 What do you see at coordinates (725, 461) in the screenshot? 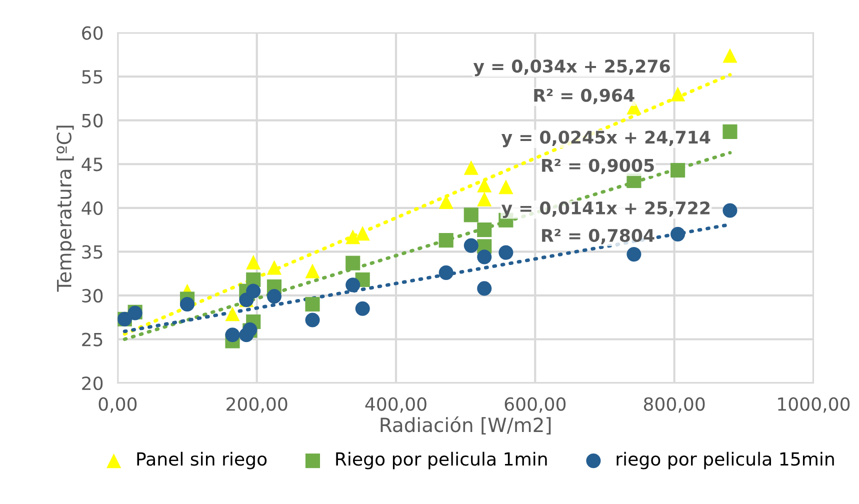
I see `legend-label: riego por pelicula 15min` at bounding box center [725, 461].